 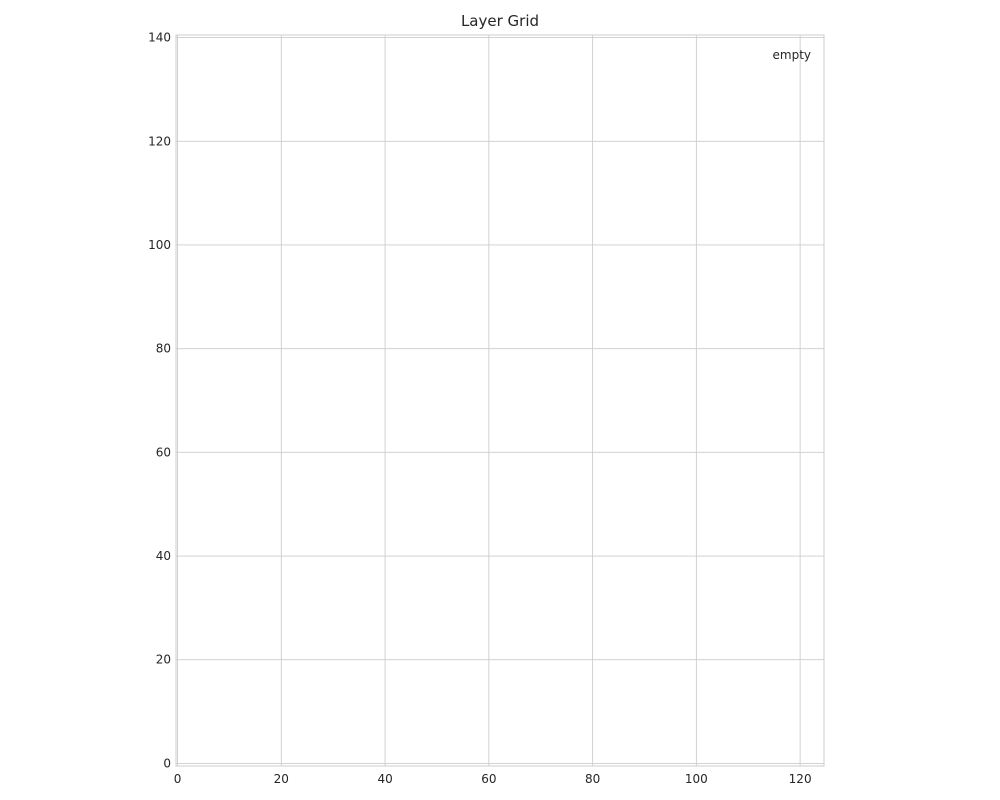 What do you see at coordinates (281, 779) in the screenshot?
I see `x-tick-label: 20` at bounding box center [281, 779].